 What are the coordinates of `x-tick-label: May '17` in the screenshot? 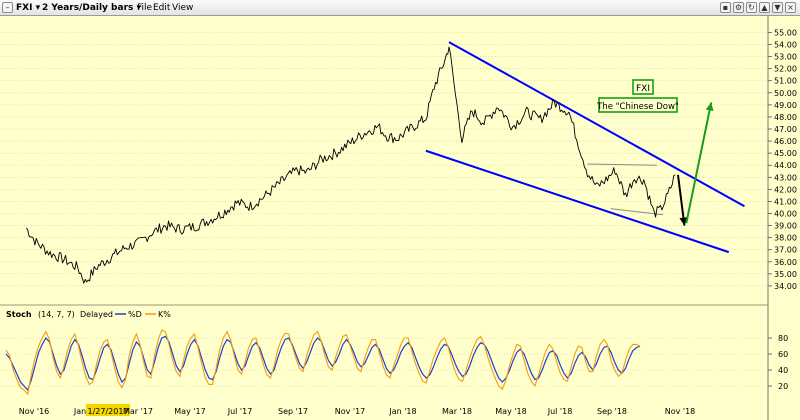 It's located at (189, 411).